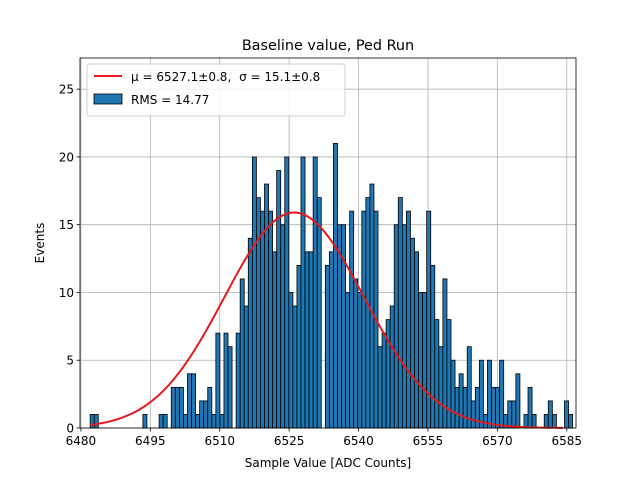  What do you see at coordinates (170, 100) in the screenshot?
I see `legend-histogram-label: RMS = 14.77` at bounding box center [170, 100].